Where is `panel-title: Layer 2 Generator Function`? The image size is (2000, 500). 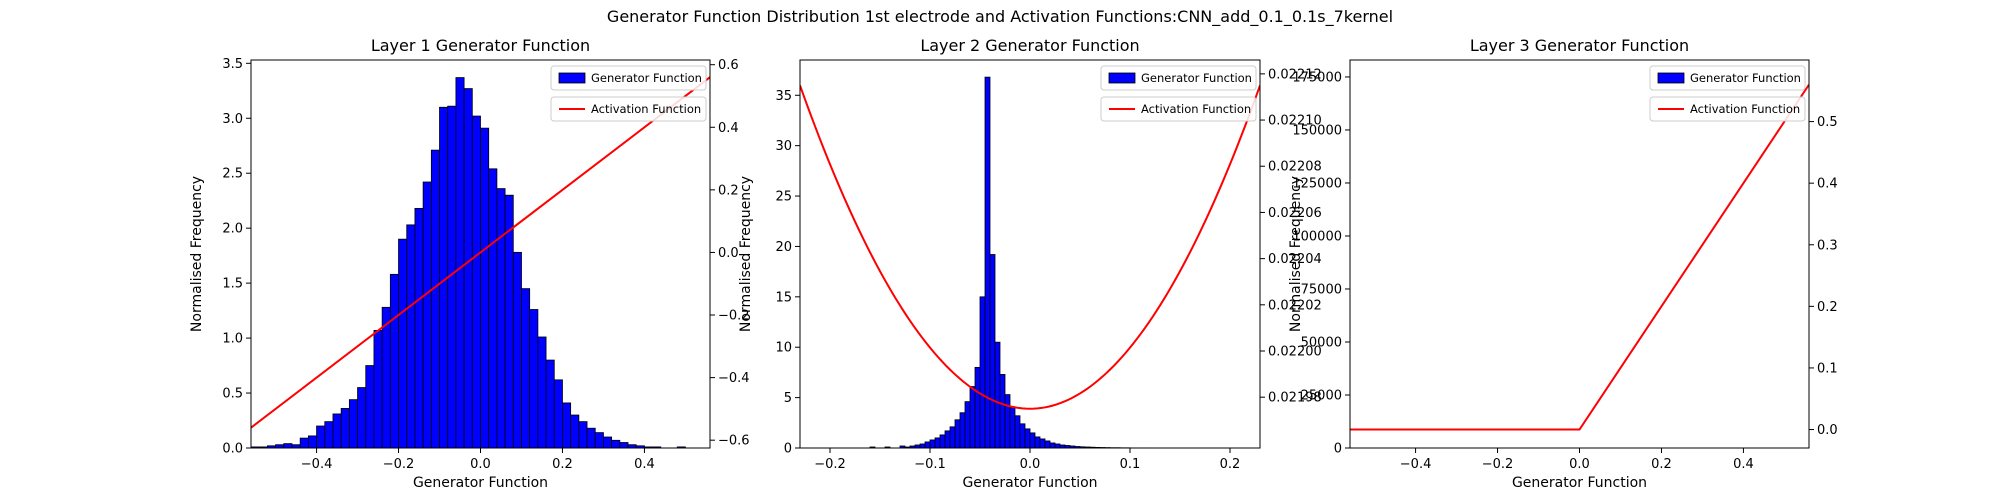
panel-title: Layer 2 Generator Function is located at coordinates (1029, 45).